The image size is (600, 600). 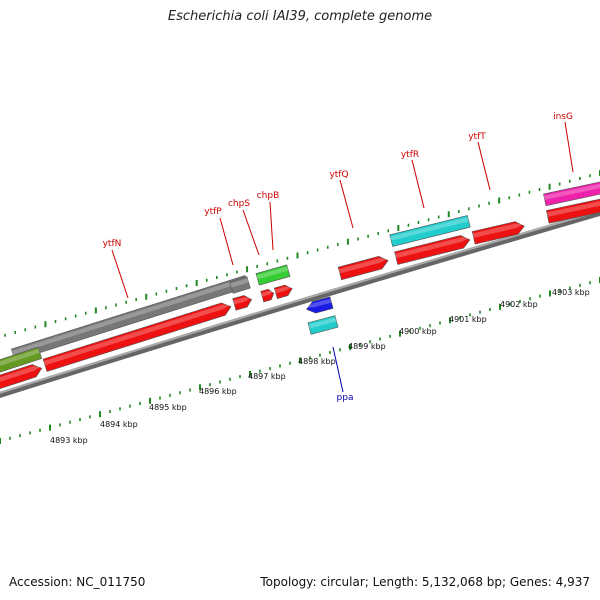 What do you see at coordinates (484, 166) in the screenshot?
I see `leader-ytfT` at bounding box center [484, 166].